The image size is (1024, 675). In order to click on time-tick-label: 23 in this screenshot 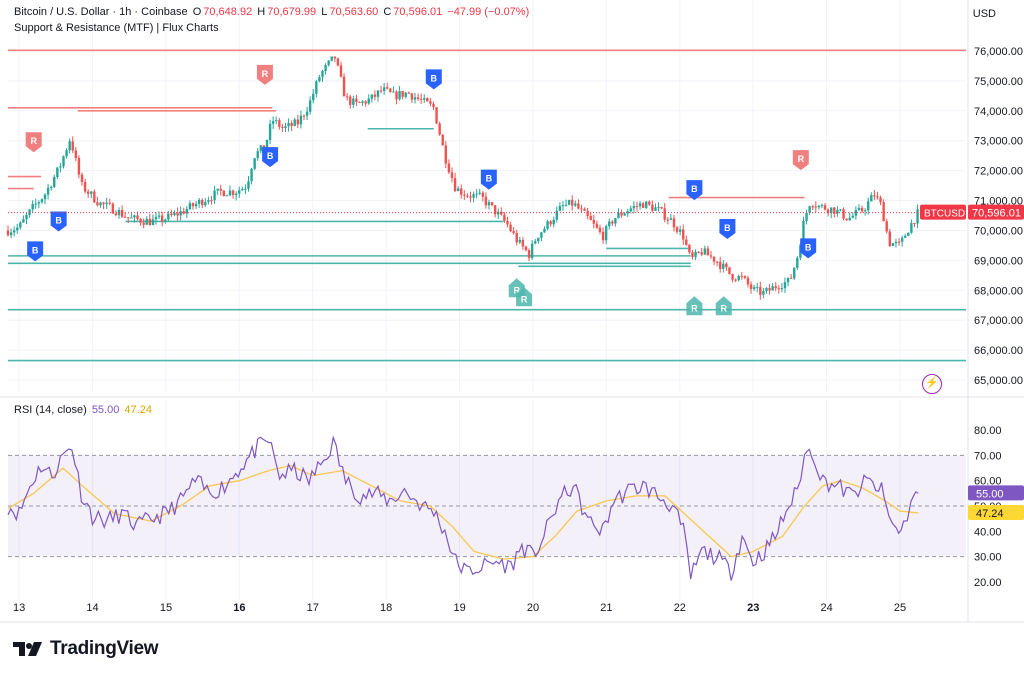, I will do `click(753, 608)`.